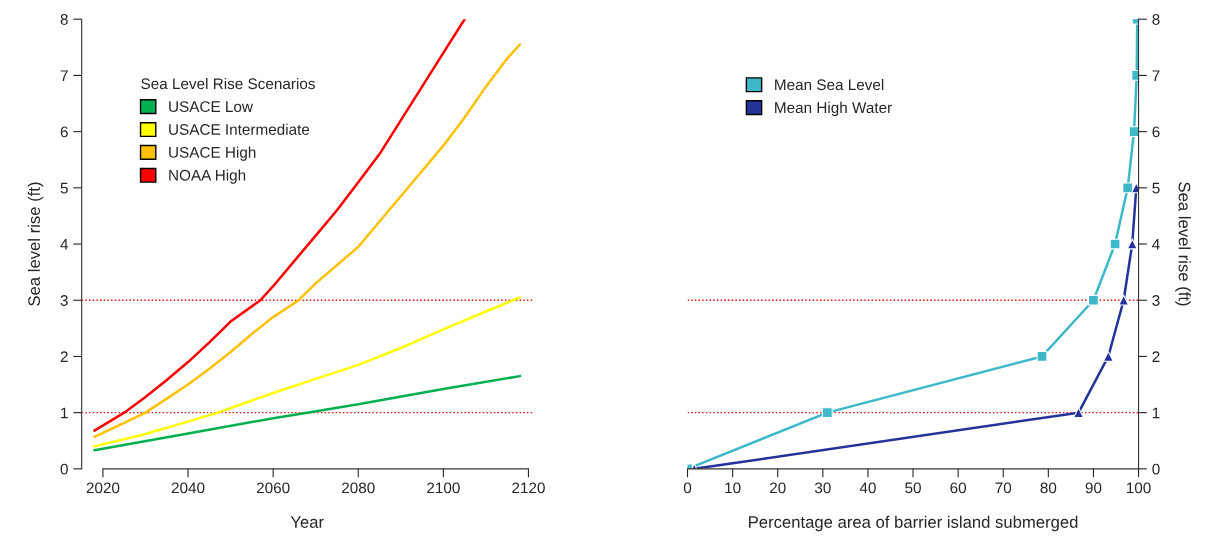 The height and width of the screenshot is (549, 1219). What do you see at coordinates (358, 488) in the screenshot?
I see `x-tick-label: 2080` at bounding box center [358, 488].